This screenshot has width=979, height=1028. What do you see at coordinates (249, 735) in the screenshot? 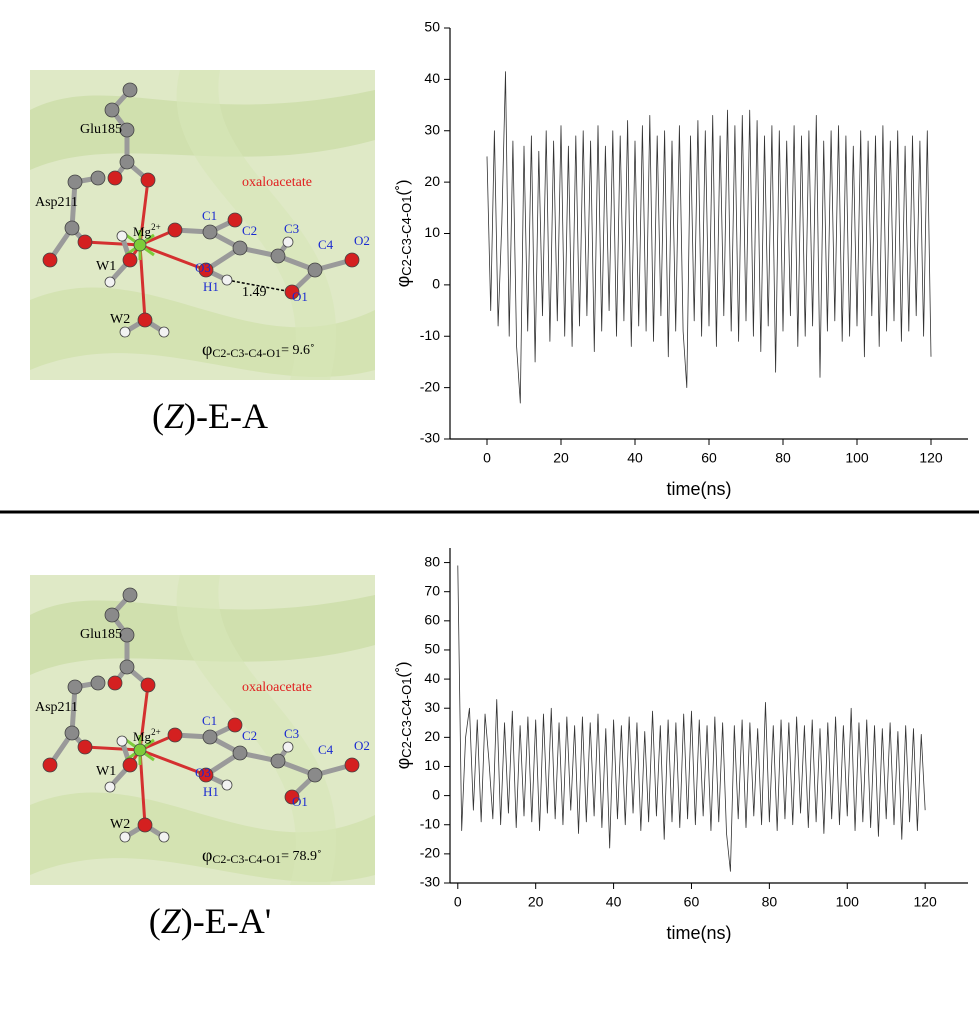
I see `structure-label: C2` at bounding box center [249, 735].